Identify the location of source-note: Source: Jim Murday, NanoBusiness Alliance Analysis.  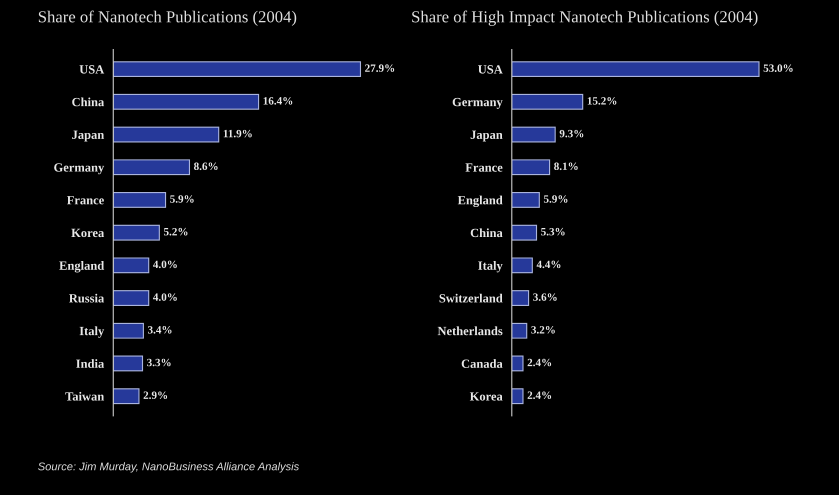
(168, 467).